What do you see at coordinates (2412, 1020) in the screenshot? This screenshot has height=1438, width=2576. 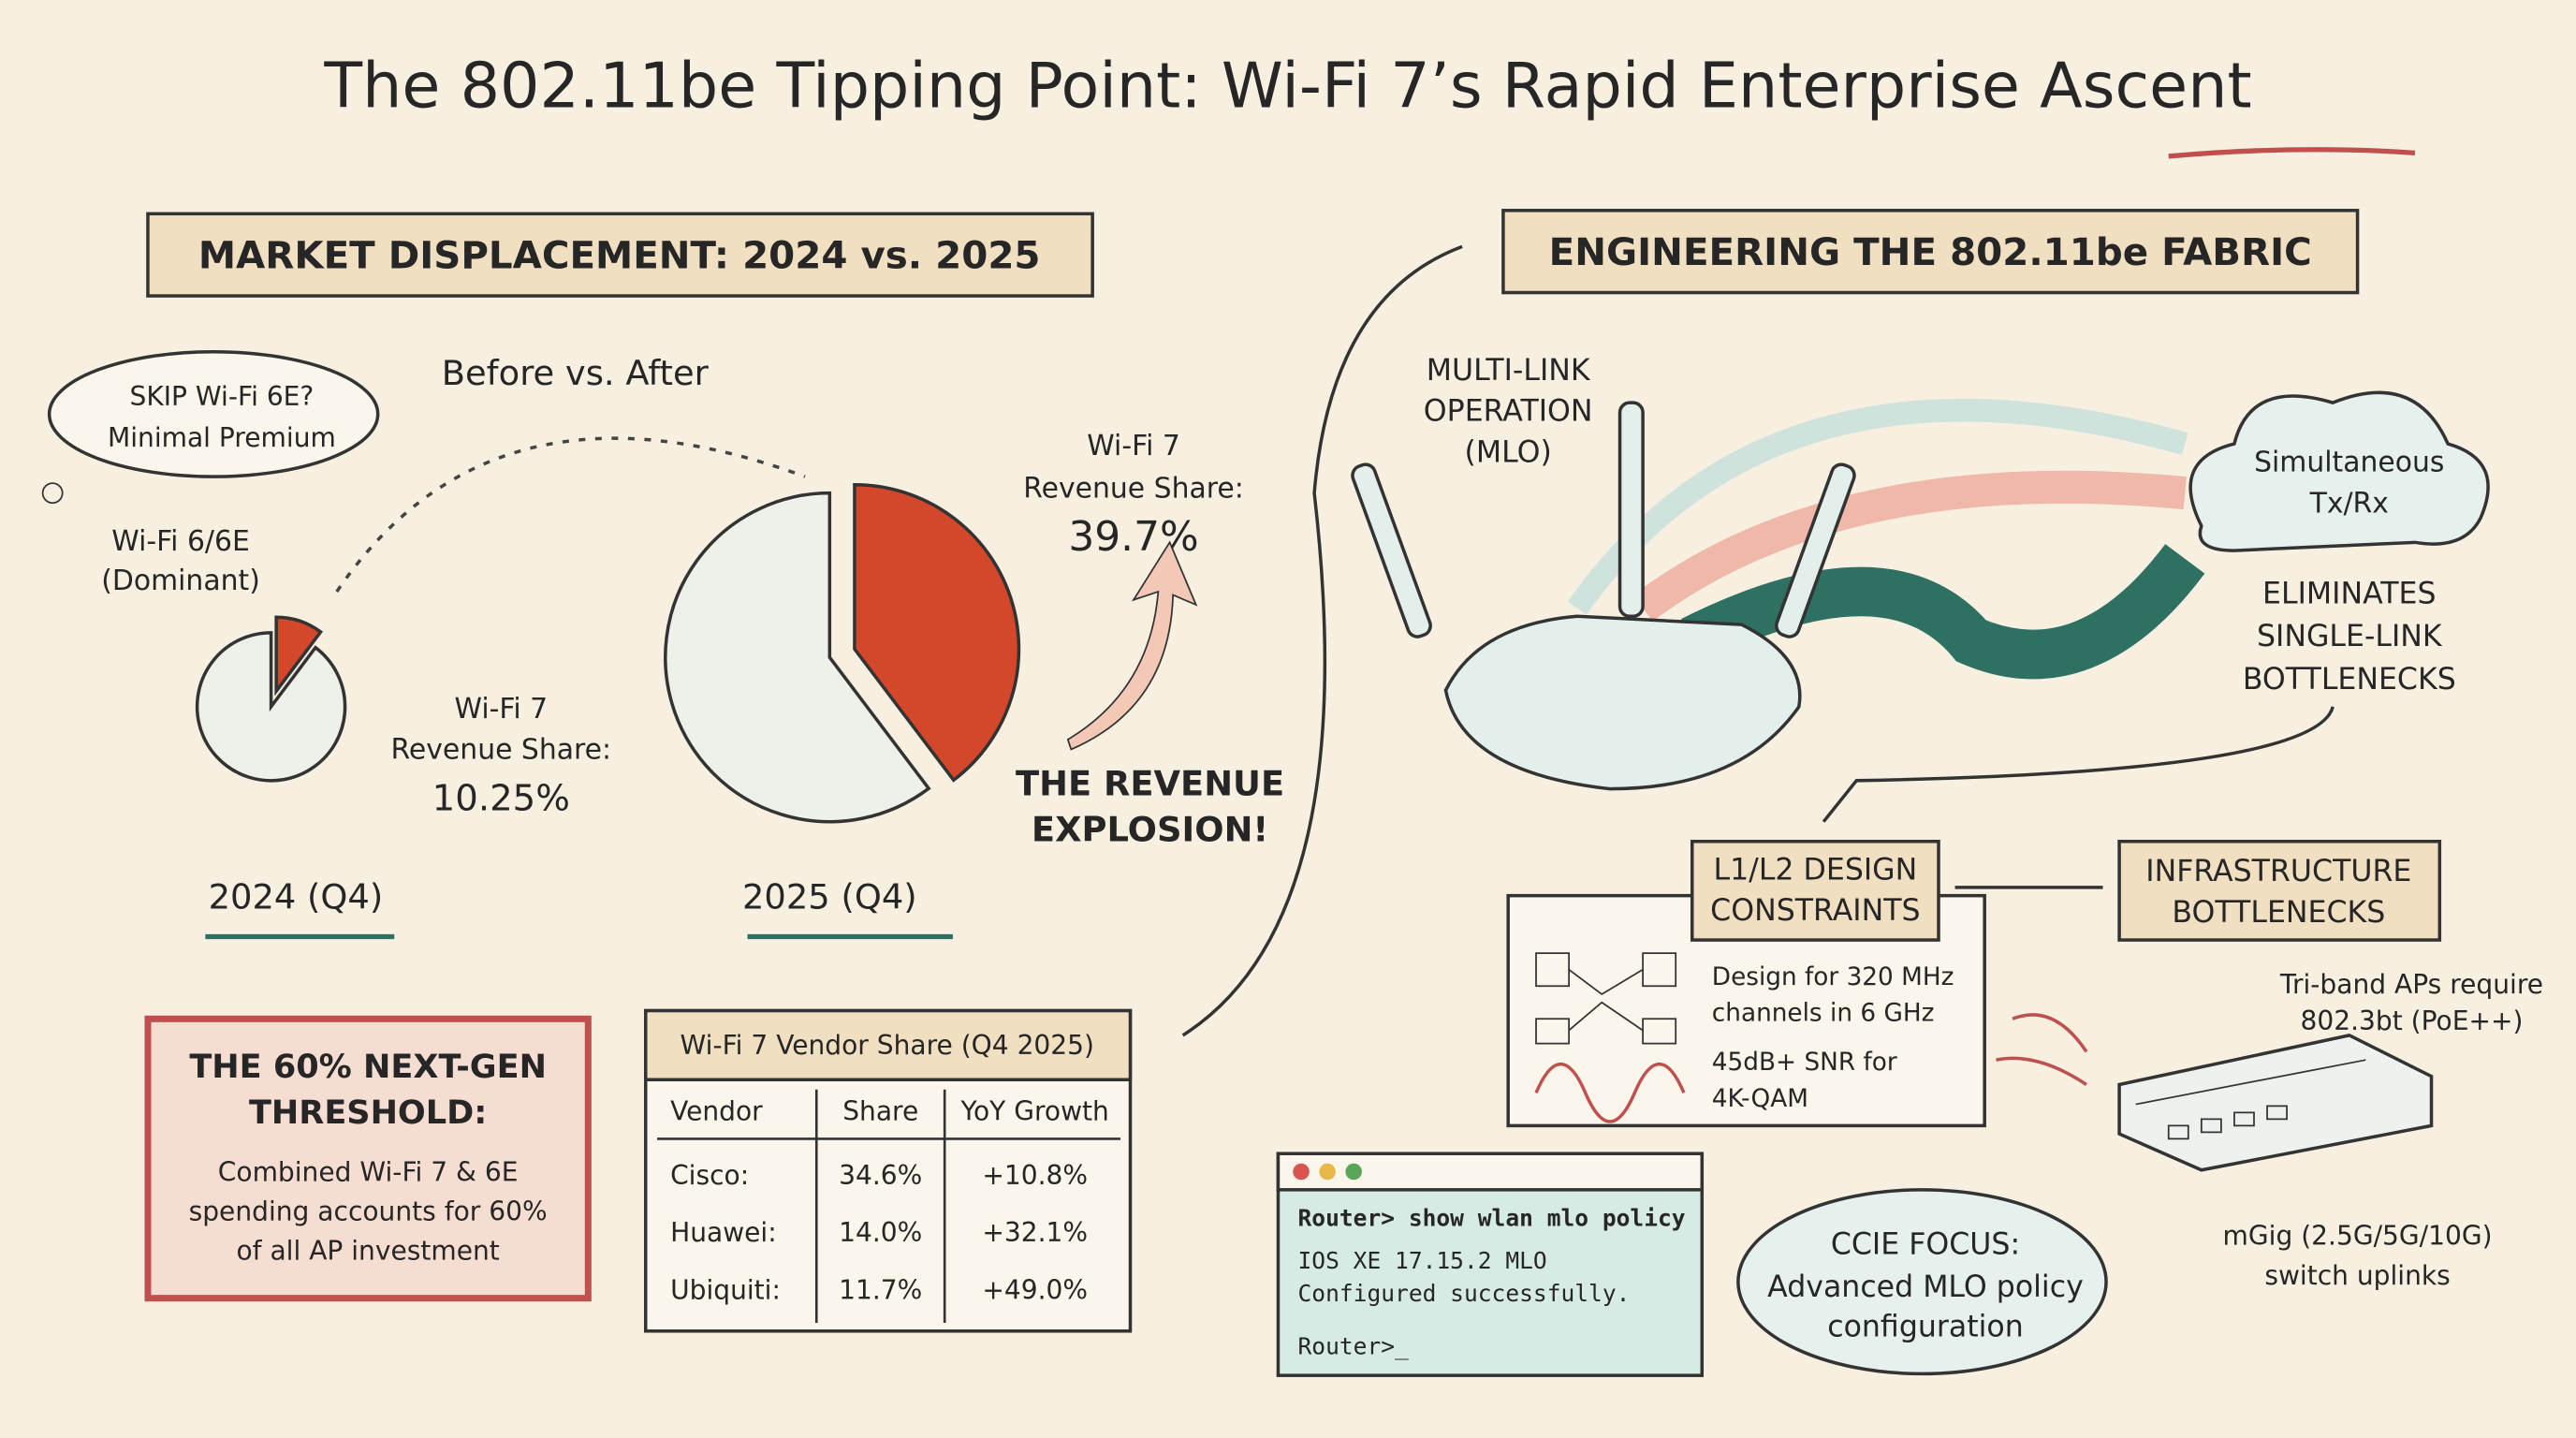 I see `label: 802.3bt (PoE++)` at bounding box center [2412, 1020].